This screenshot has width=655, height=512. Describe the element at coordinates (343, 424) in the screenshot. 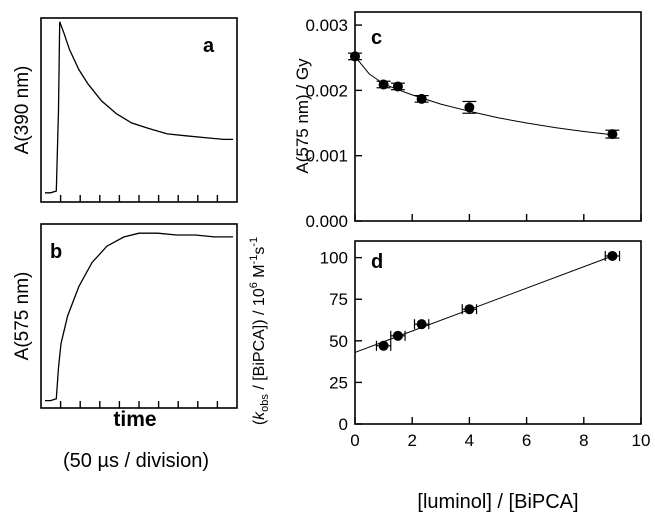

I see `panel-d-ytick-label: 0` at that location.